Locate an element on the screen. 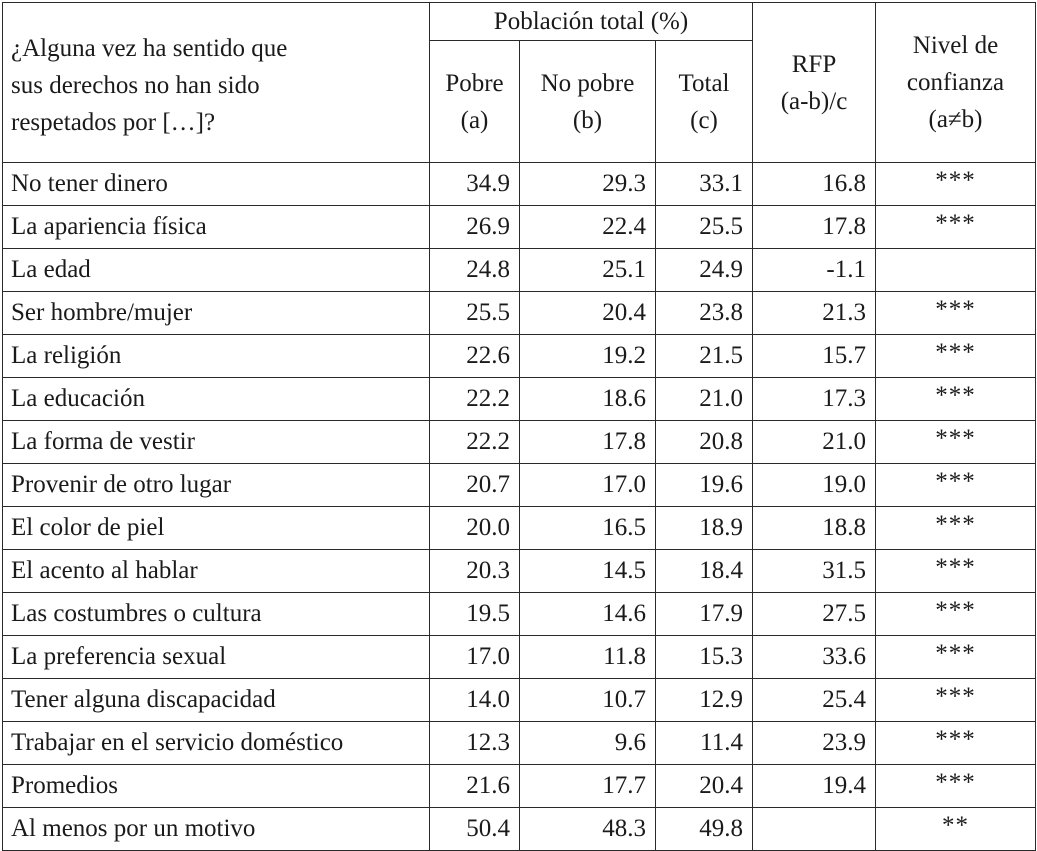 The image size is (1037, 851). pobre-value: 14.0 is located at coordinates (474, 700).